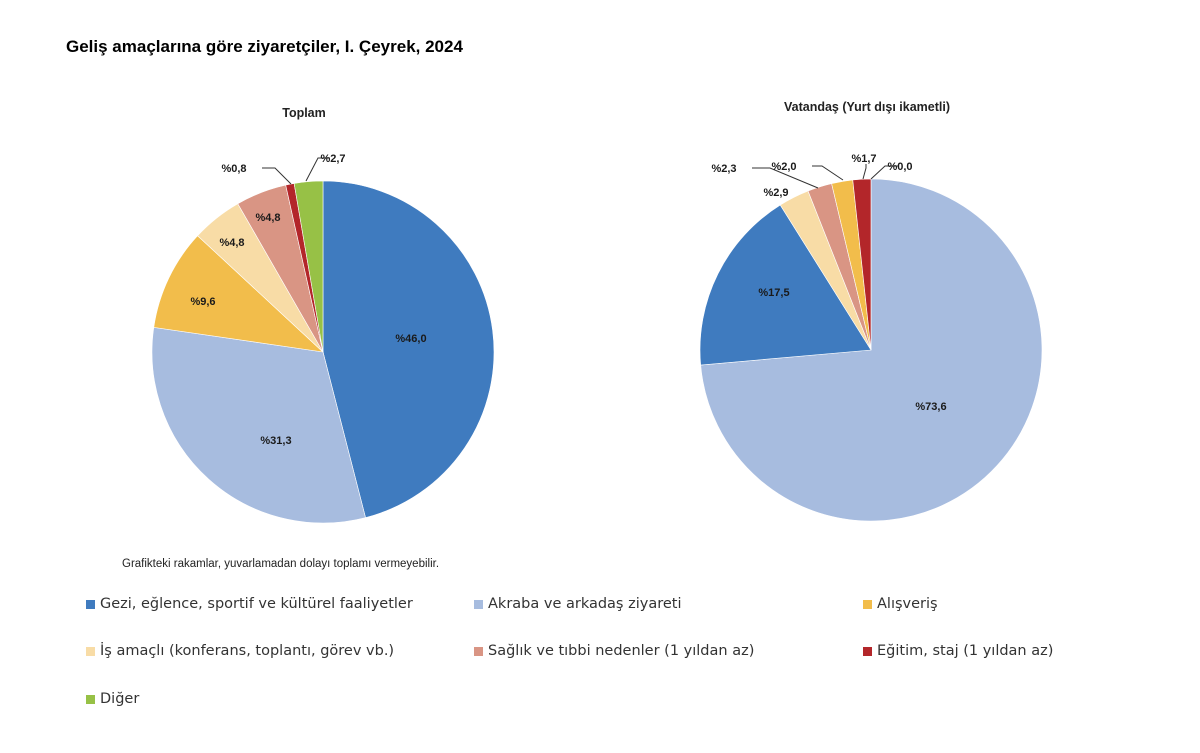 The image size is (1200, 753). Describe the element at coordinates (120, 699) in the screenshot. I see `legend-label: Diğer` at that location.